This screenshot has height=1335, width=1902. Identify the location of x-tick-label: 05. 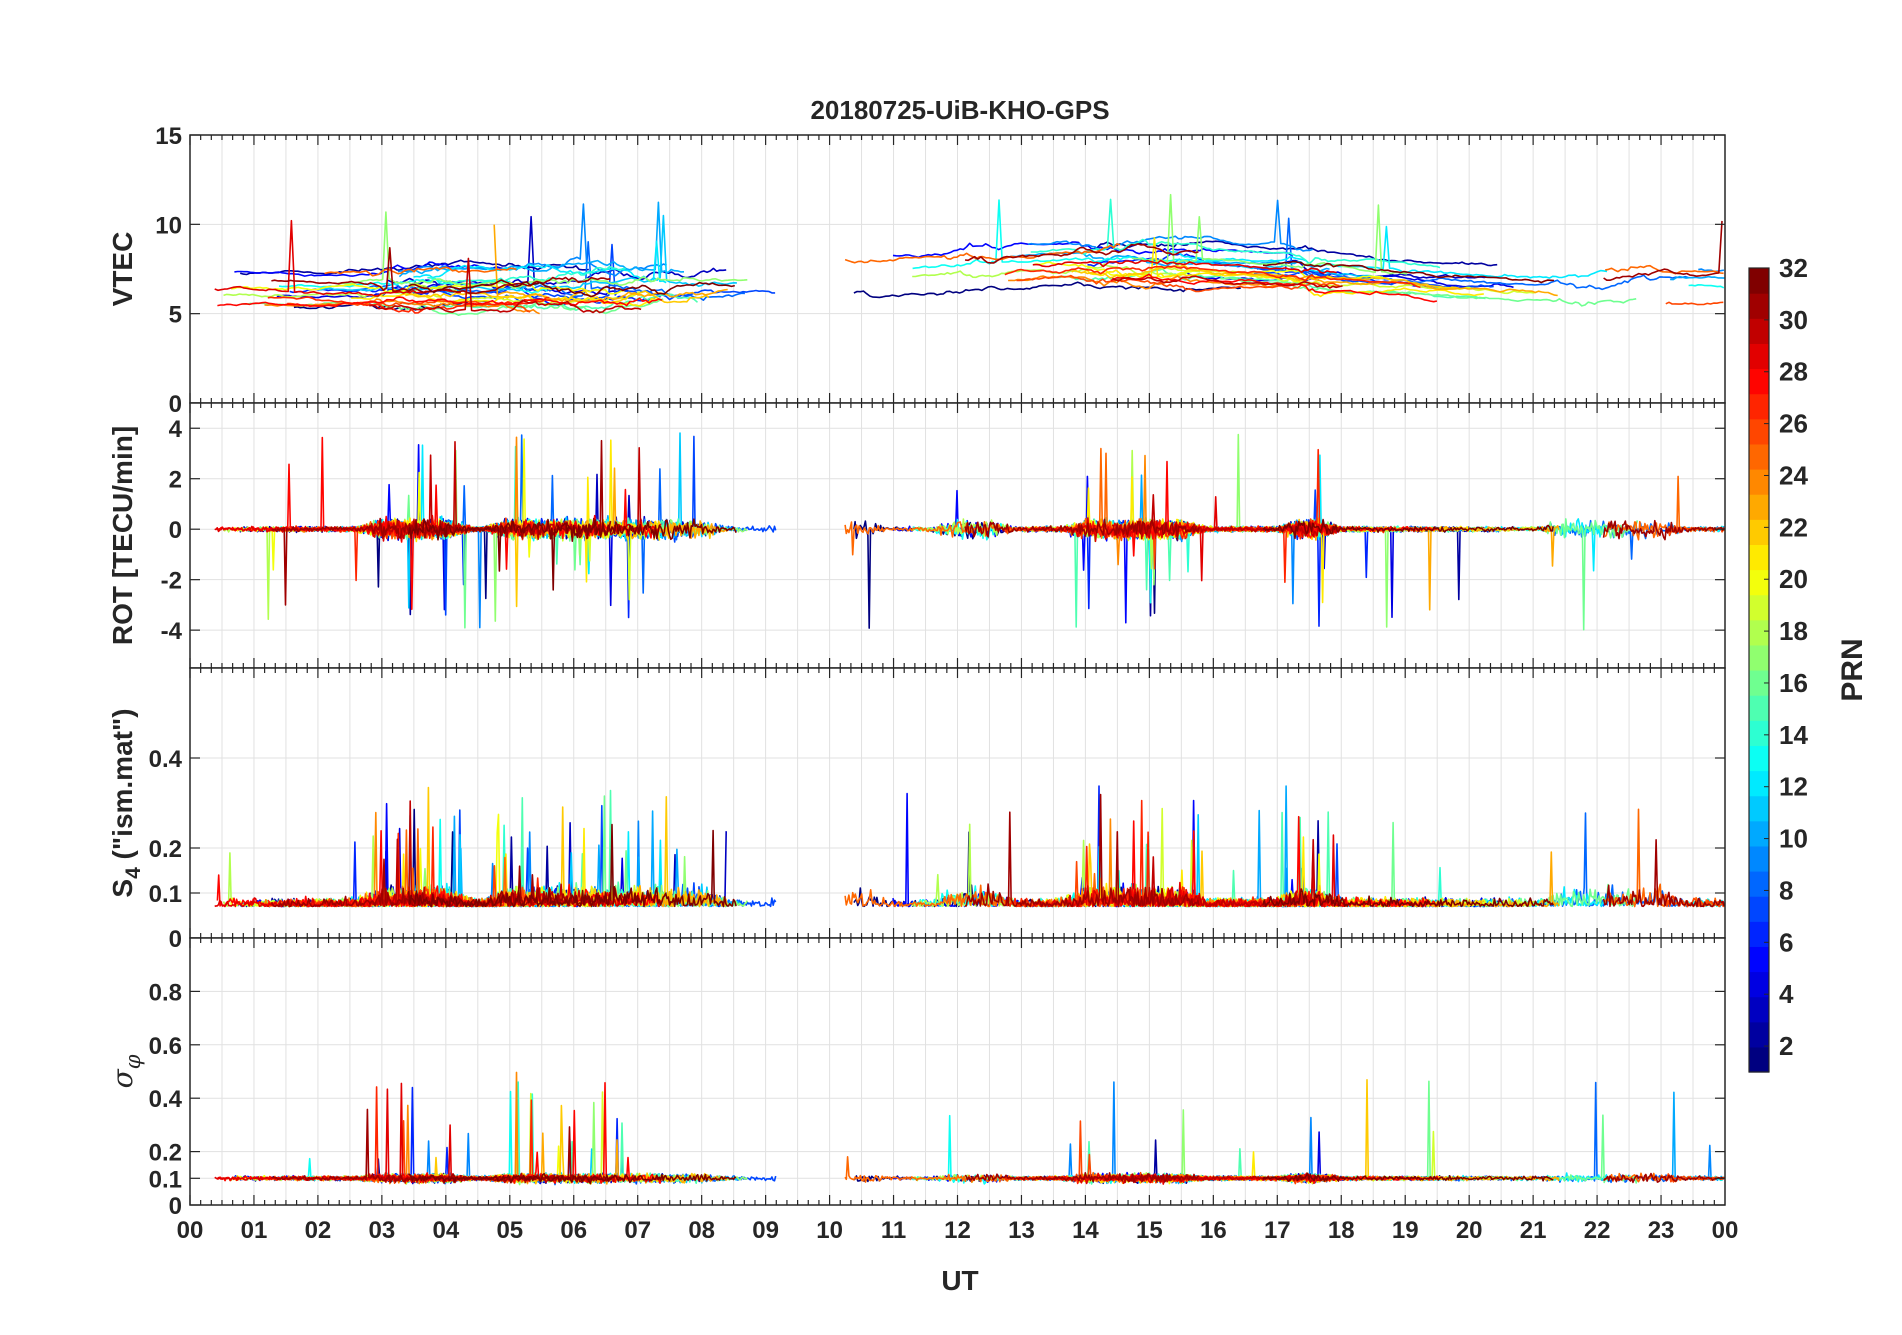
(509, 1230).